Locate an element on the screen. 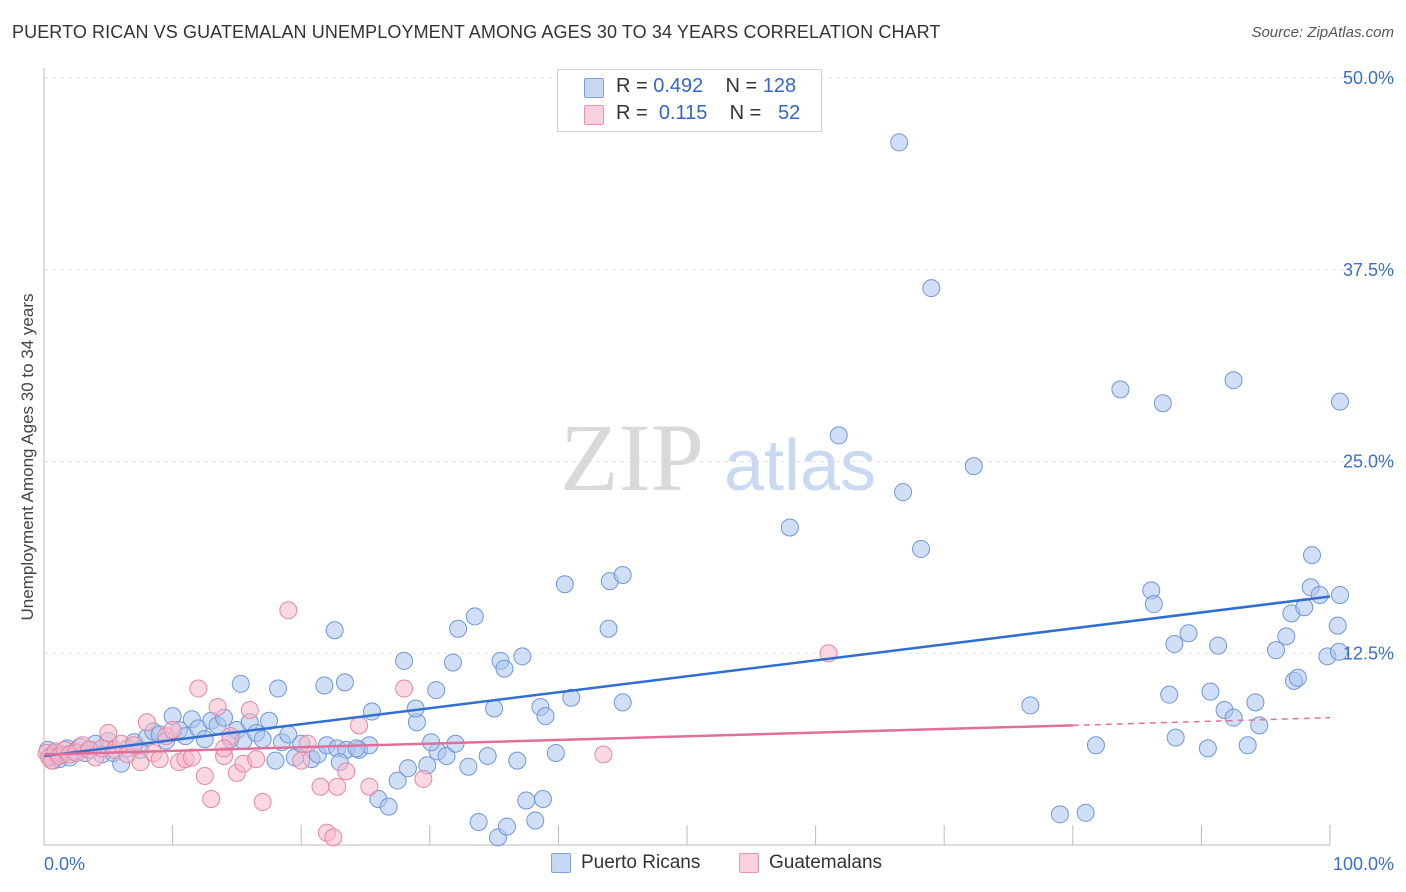 This screenshot has width=1406, height=892. r-value: 0.115 is located at coordinates (683, 113).